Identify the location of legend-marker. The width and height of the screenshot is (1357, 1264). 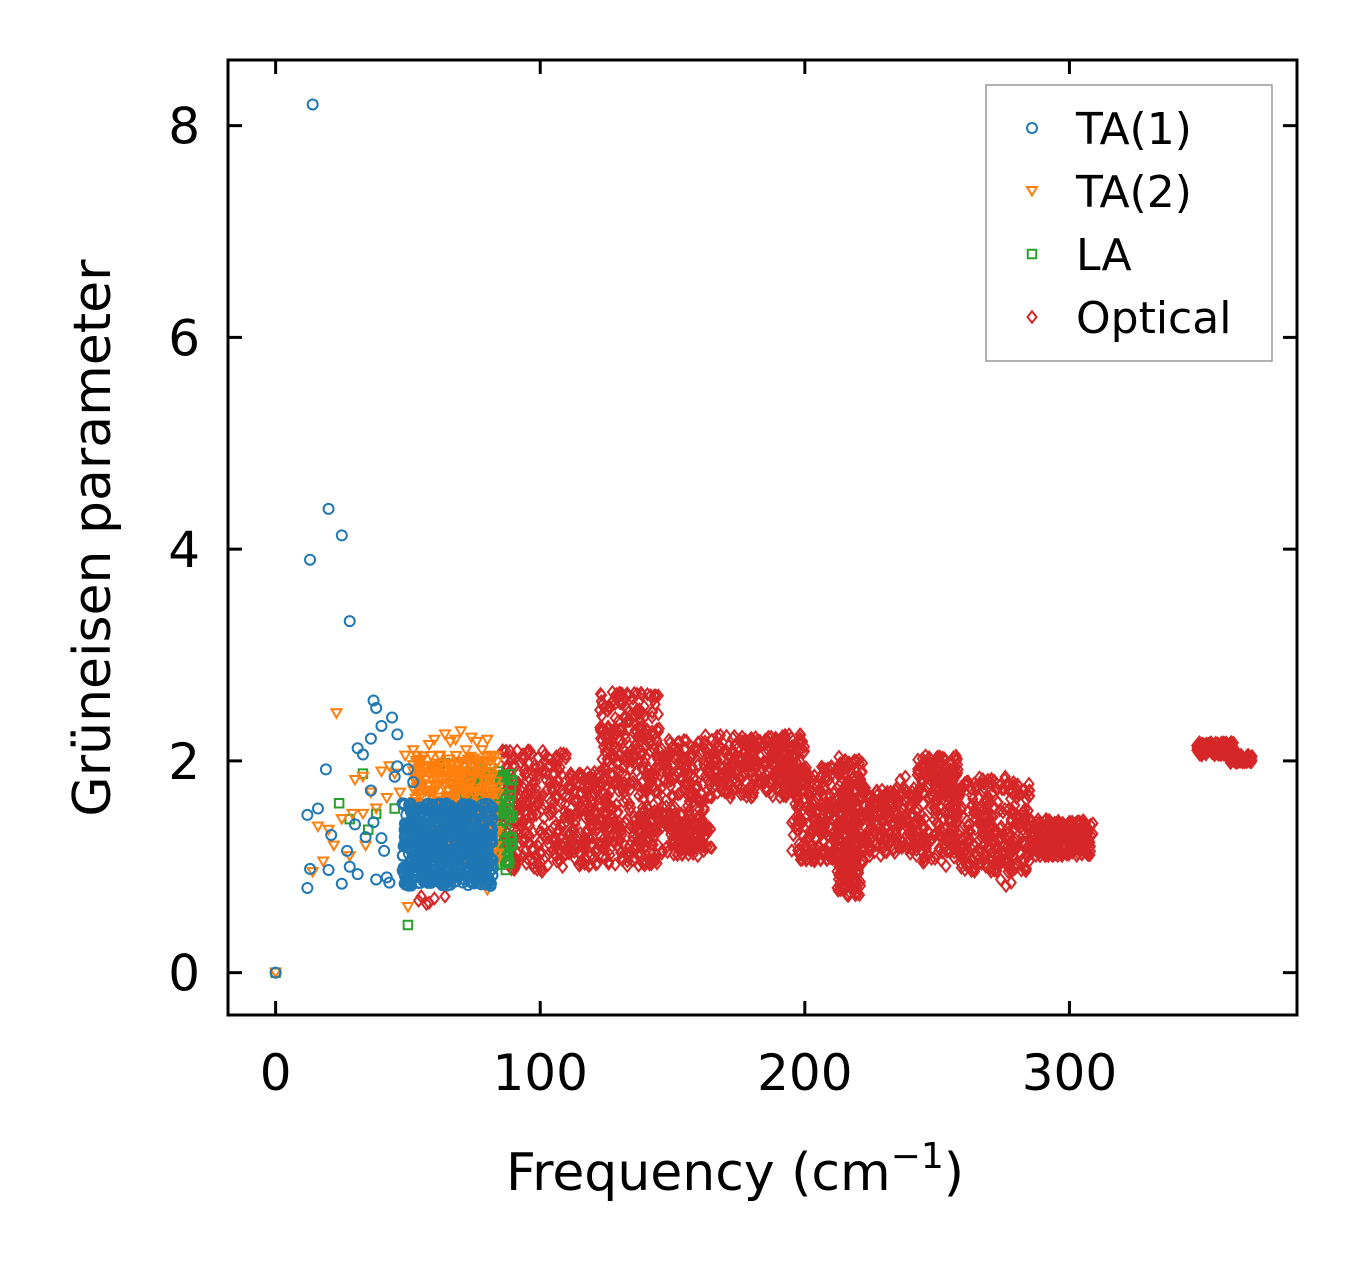
(1032, 192).